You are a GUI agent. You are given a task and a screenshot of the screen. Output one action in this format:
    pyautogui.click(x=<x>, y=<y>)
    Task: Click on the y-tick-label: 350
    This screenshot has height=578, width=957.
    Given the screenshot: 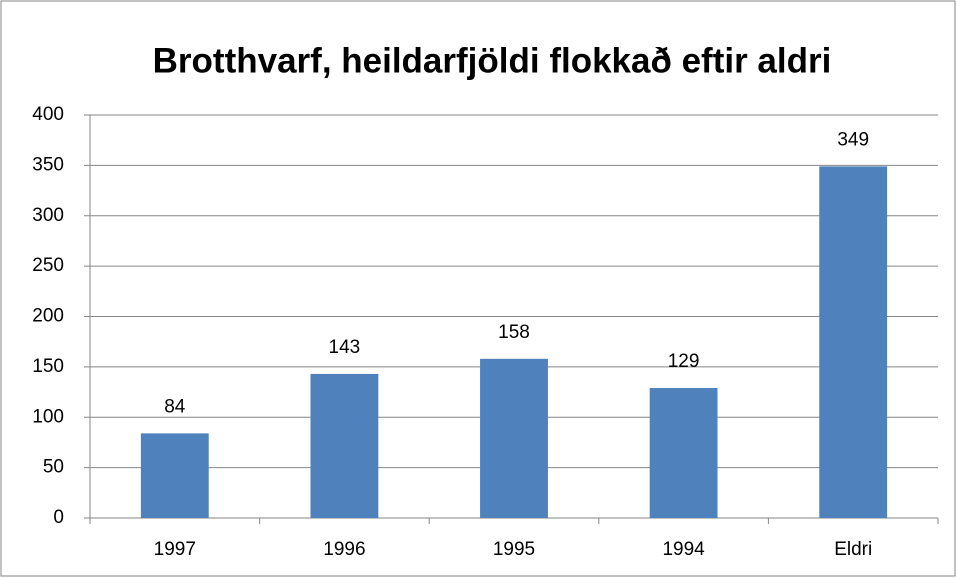 What is the action you would take?
    pyautogui.click(x=48, y=164)
    